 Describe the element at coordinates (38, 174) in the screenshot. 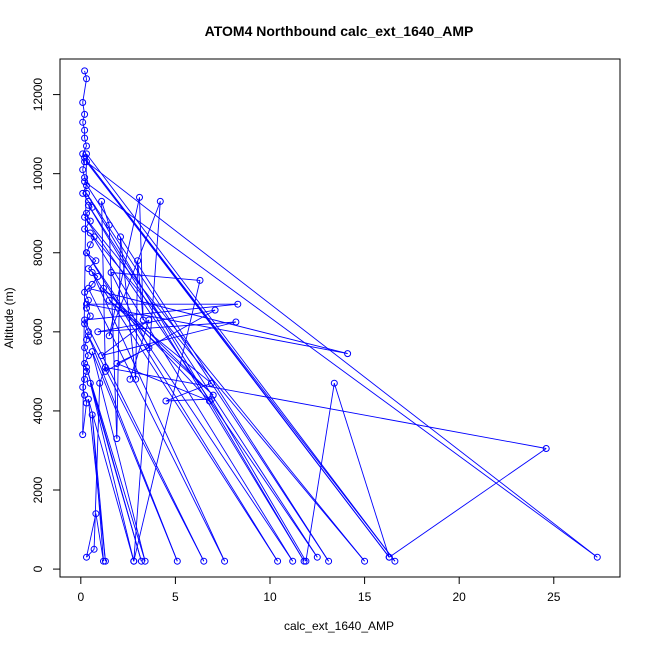

I see `y-tick-label: 10000` at that location.